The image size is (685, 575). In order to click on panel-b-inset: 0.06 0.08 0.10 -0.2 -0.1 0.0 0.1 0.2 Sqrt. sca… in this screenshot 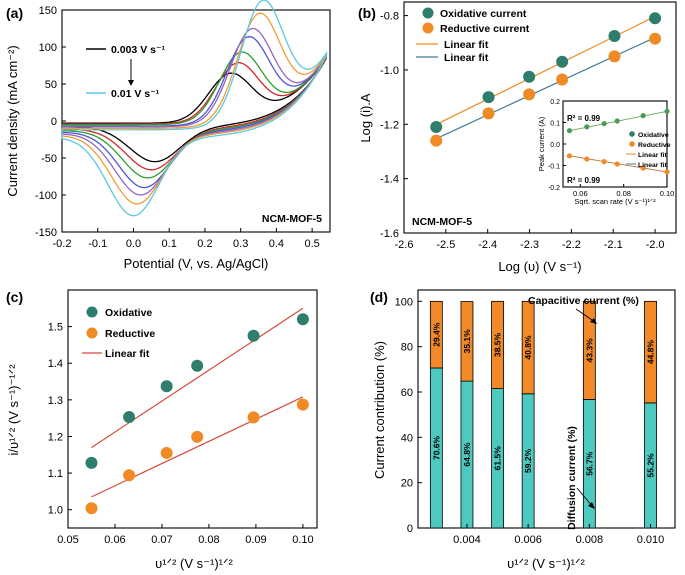, I will do `click(605, 151)`.